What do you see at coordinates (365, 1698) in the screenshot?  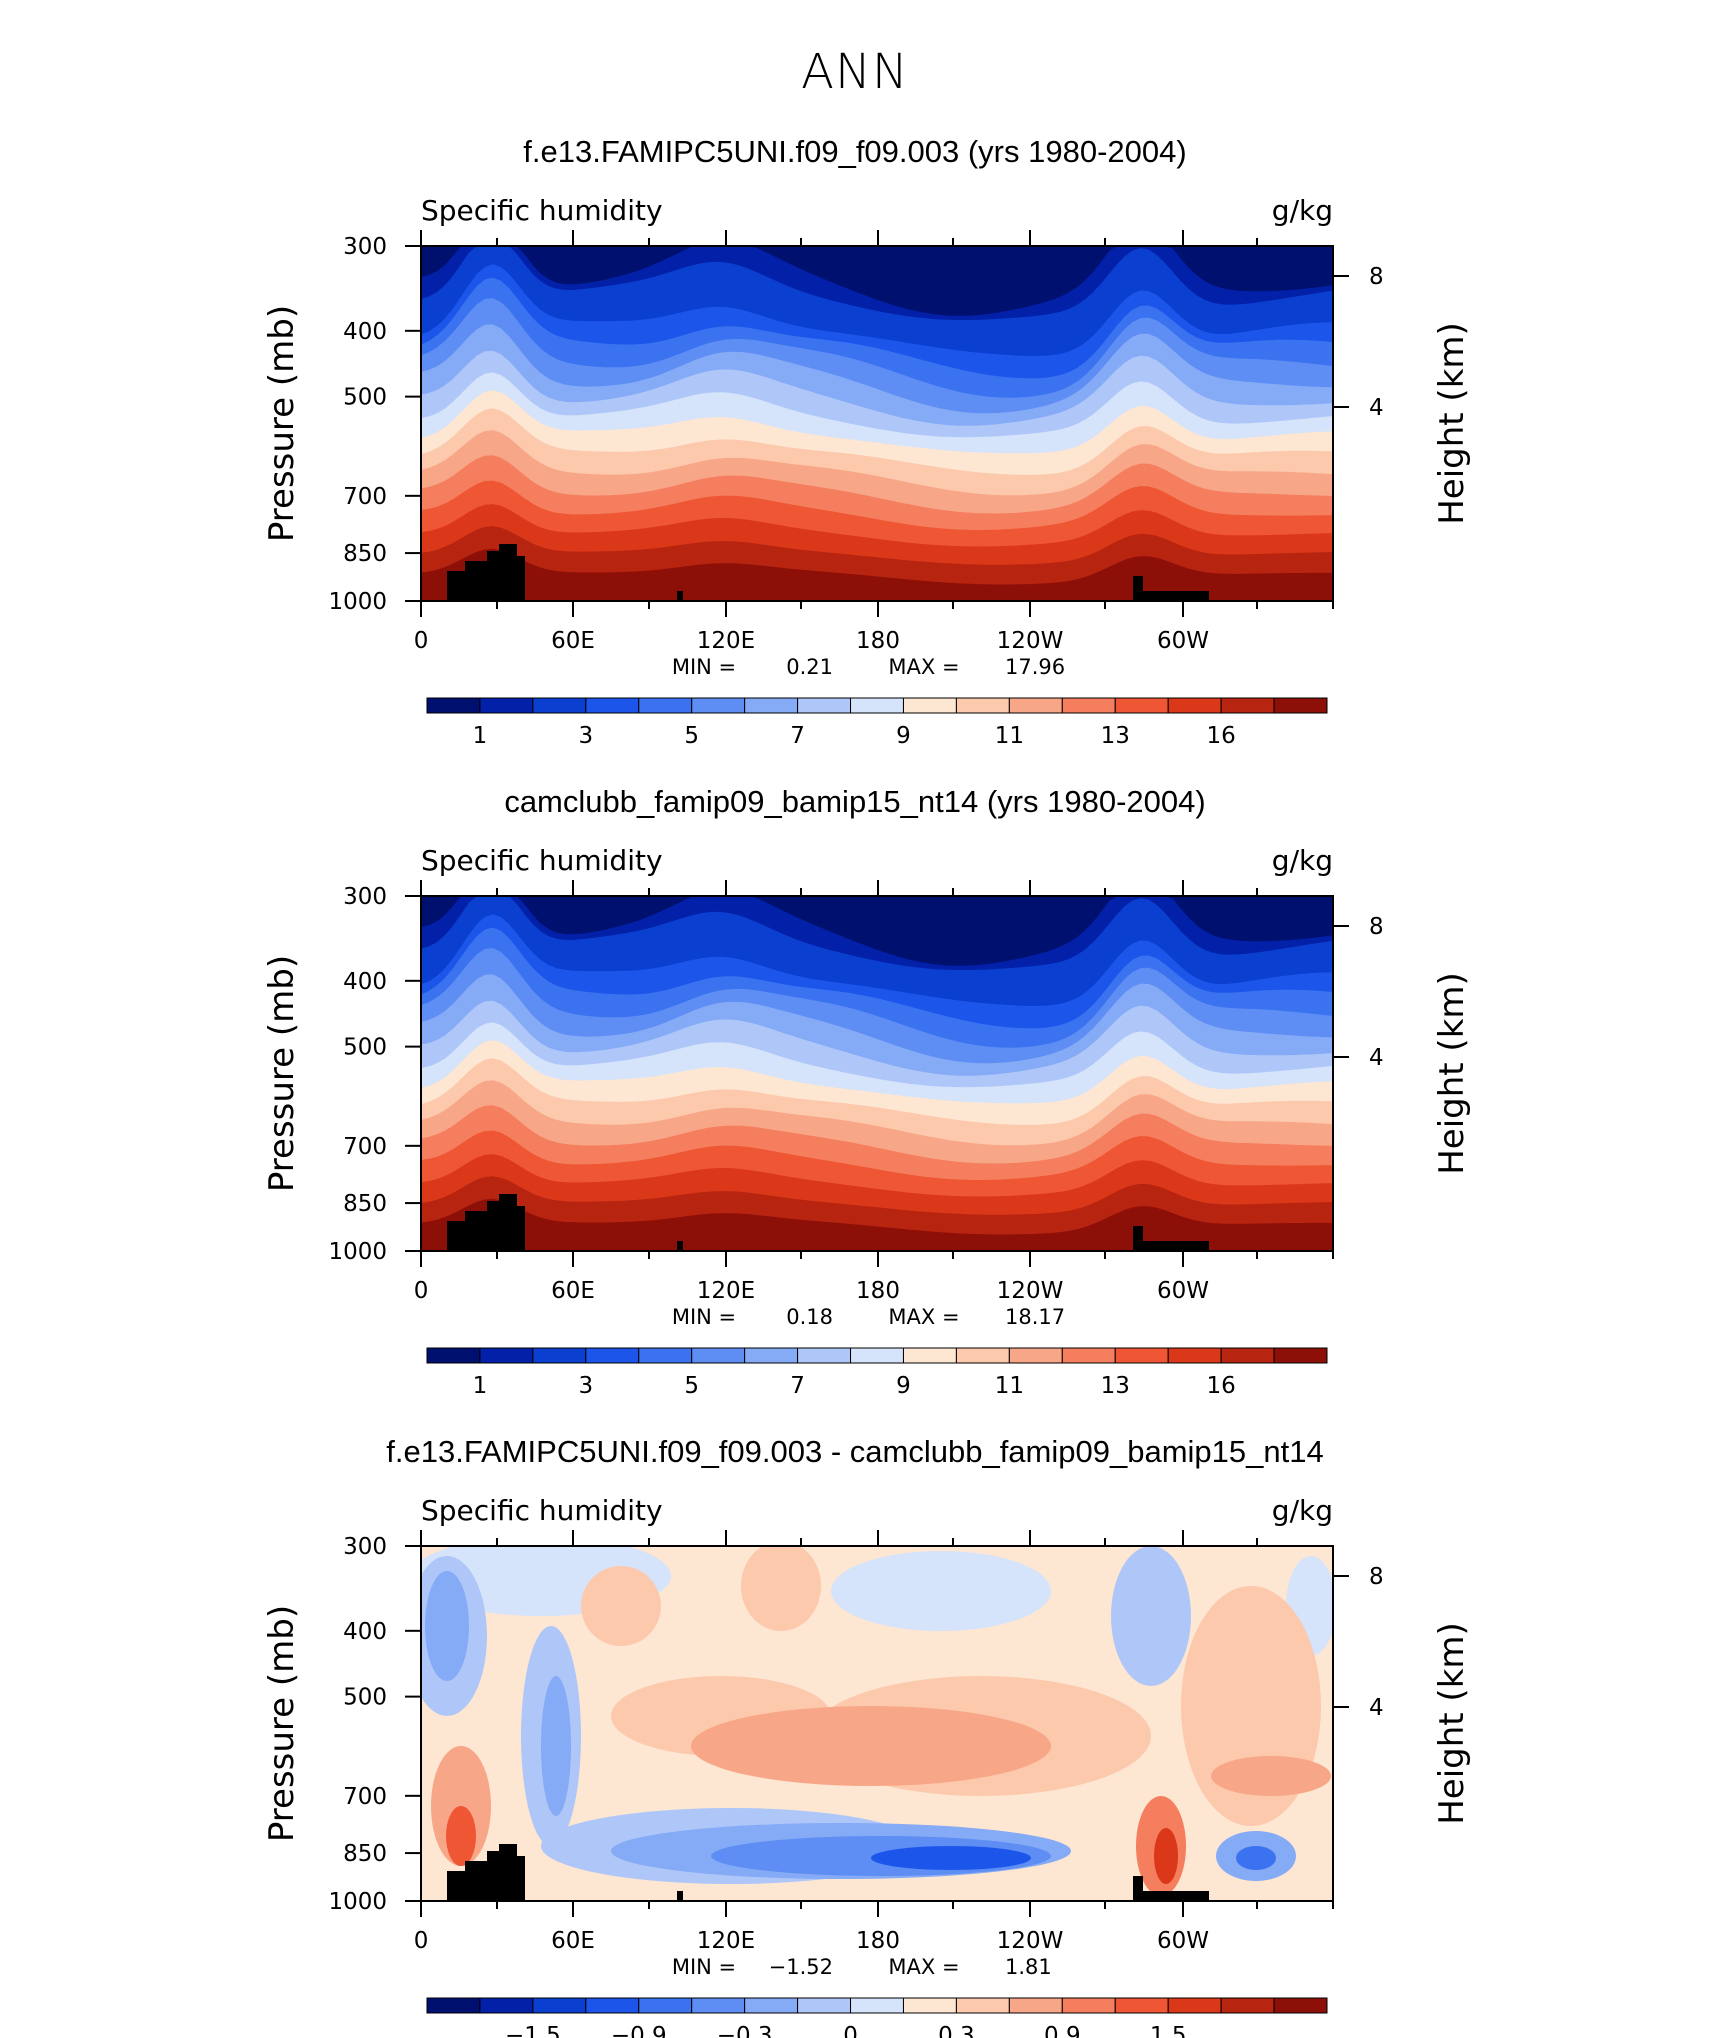 I see `y-tick-label: 500` at bounding box center [365, 1698].